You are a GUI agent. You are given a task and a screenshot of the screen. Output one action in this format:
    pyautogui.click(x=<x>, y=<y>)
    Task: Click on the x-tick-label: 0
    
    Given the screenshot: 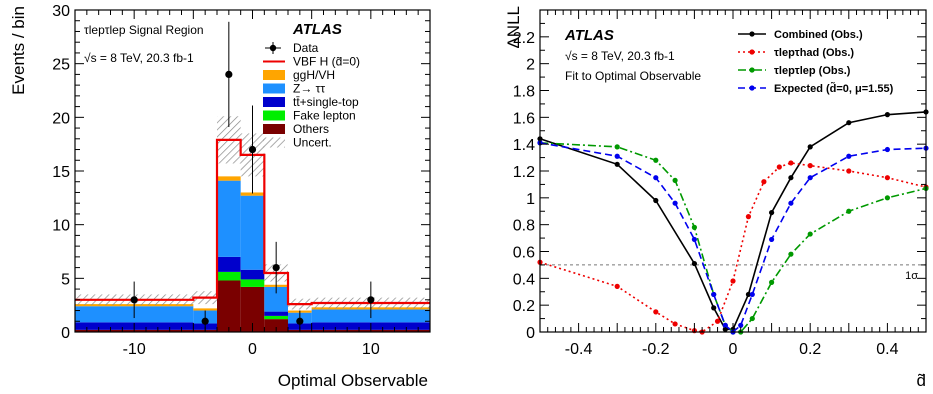 What is the action you would take?
    pyautogui.click(x=733, y=349)
    